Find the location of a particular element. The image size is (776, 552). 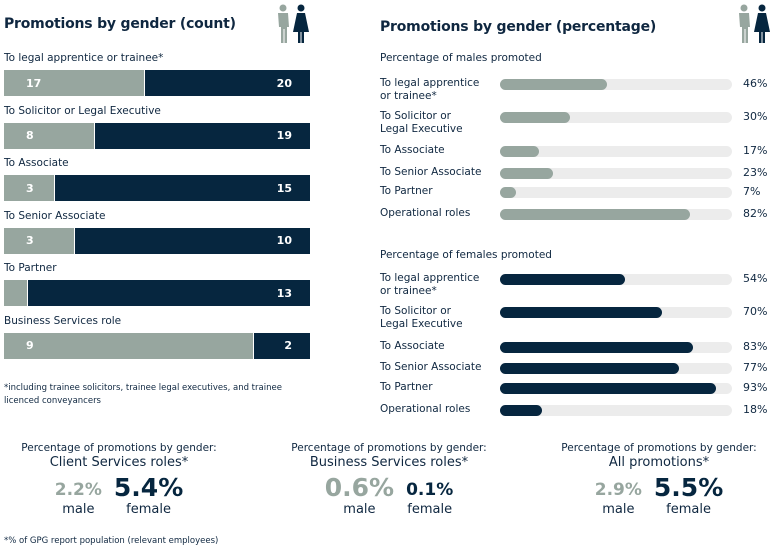

summary-subheading: All promotions* is located at coordinates (659, 462).